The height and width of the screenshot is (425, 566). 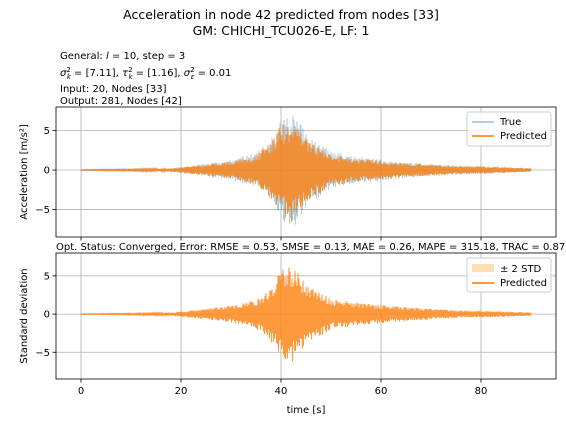 I want to click on xtick-label: 60, so click(x=381, y=391).